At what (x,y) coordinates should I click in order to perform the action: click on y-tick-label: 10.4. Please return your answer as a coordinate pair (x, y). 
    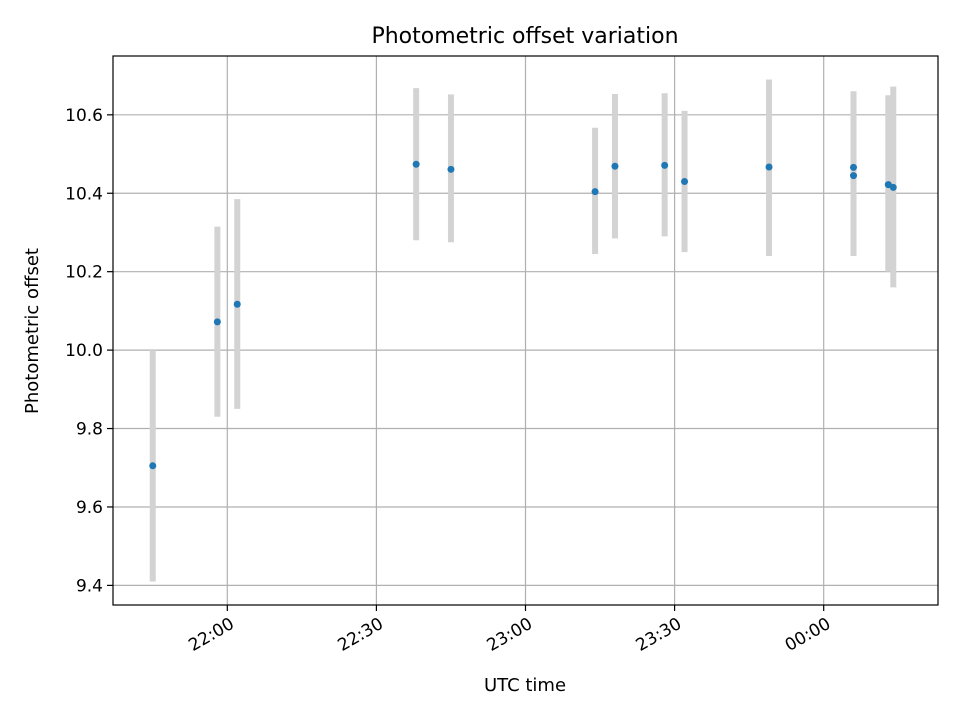
    Looking at the image, I should click on (84, 194).